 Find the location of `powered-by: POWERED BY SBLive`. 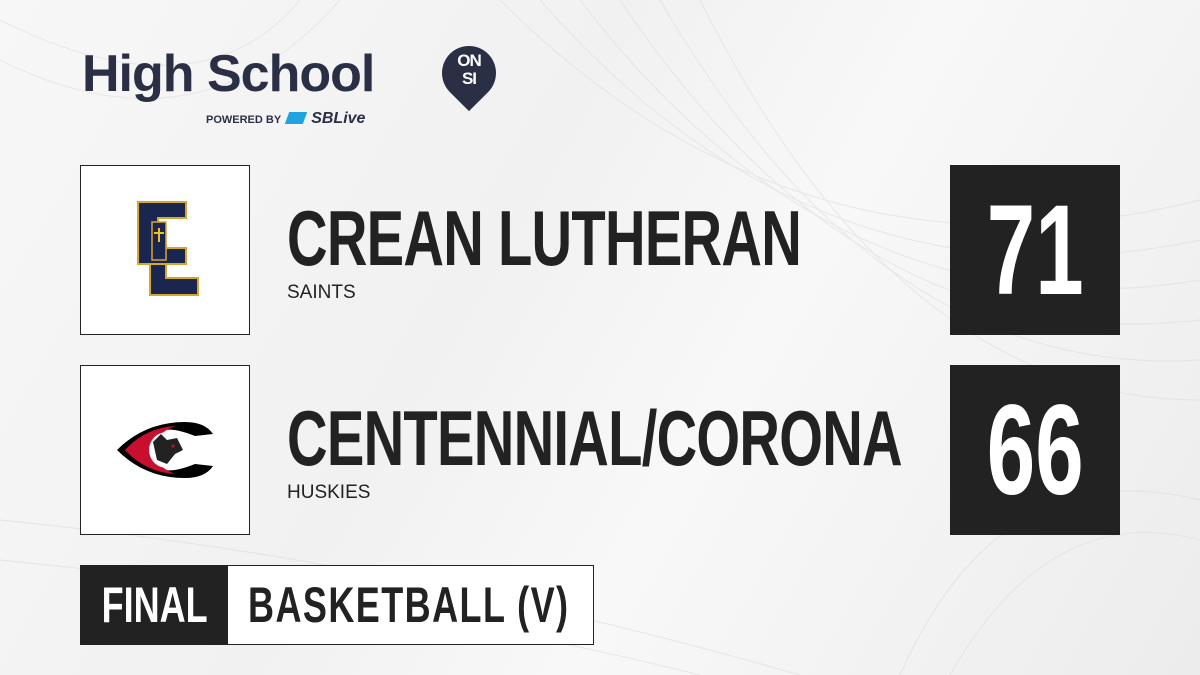

powered-by: POWERED BY SBLive is located at coordinates (286, 118).